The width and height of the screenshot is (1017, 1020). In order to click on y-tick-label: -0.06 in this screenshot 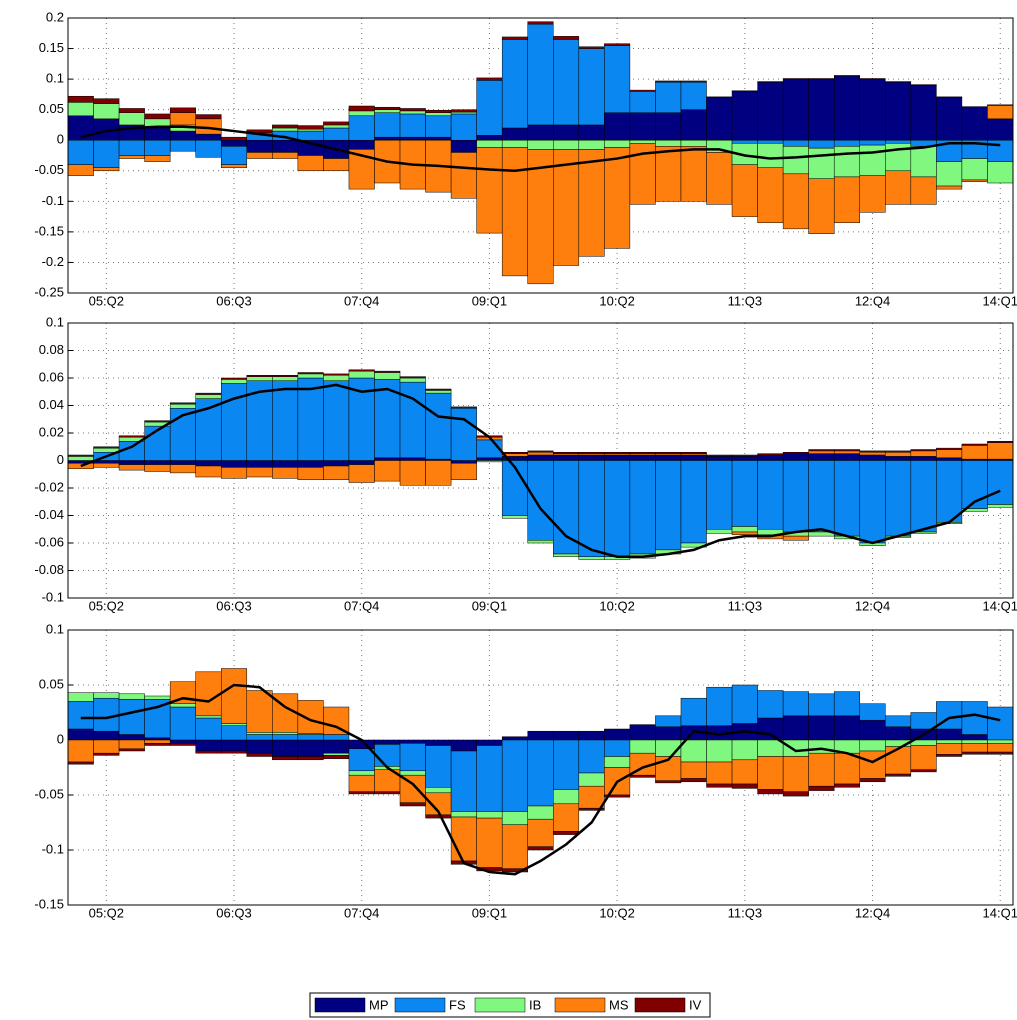, I will do `click(49, 541)`.